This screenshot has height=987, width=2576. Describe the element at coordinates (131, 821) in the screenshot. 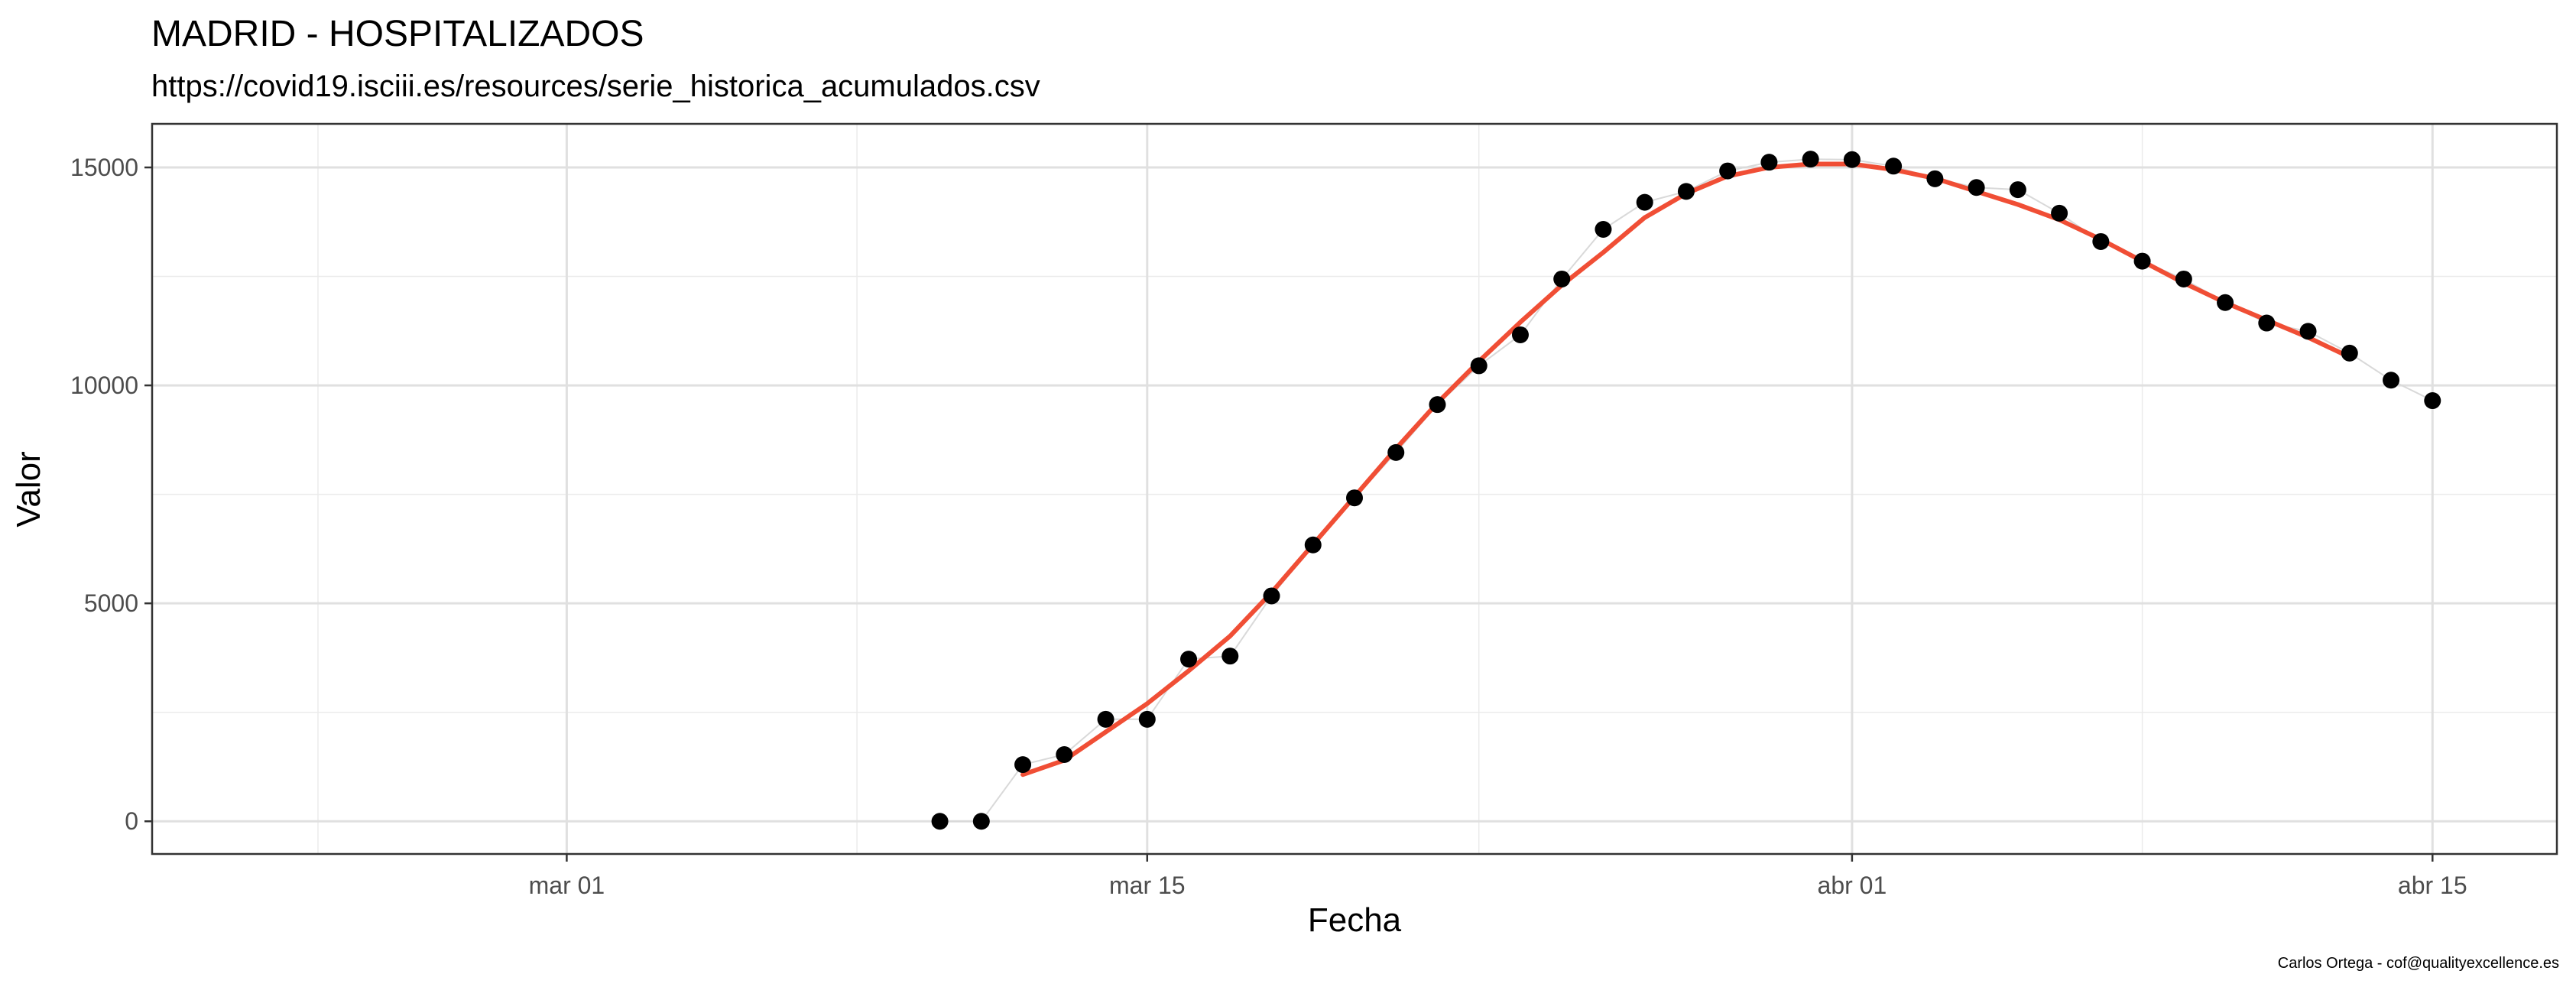

I see `y-tick-label: 0` at that location.